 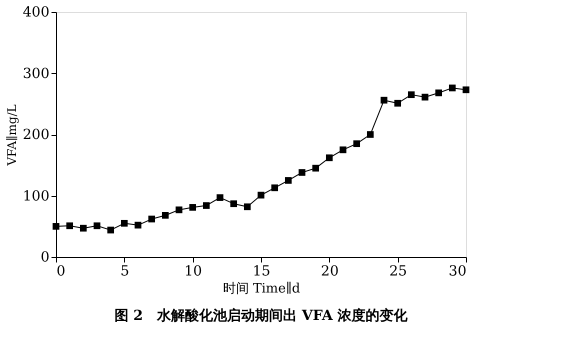 What do you see at coordinates (261, 272) in the screenshot?
I see `x-tick-label: 15` at bounding box center [261, 272].